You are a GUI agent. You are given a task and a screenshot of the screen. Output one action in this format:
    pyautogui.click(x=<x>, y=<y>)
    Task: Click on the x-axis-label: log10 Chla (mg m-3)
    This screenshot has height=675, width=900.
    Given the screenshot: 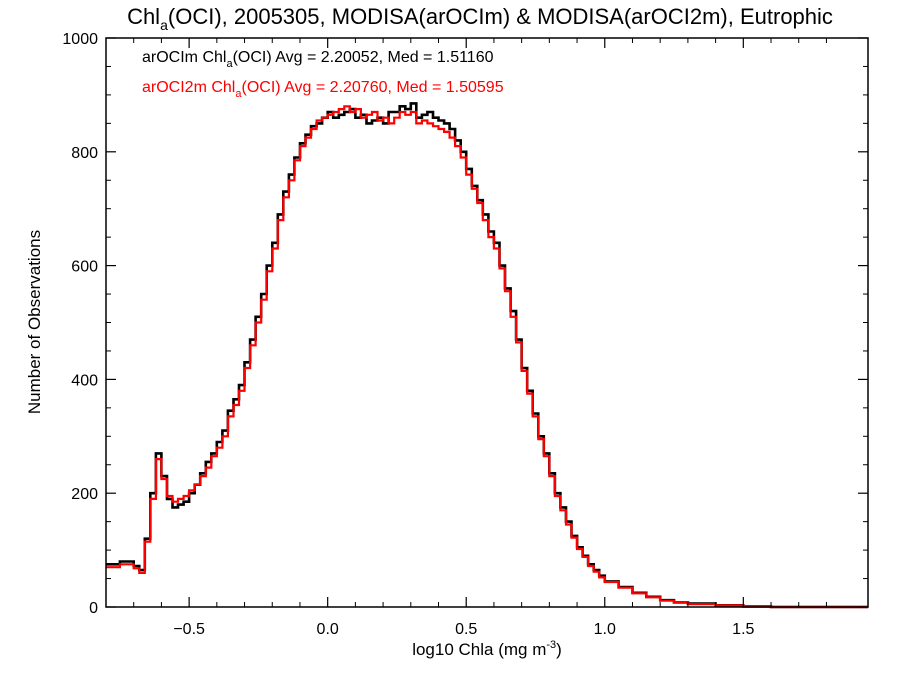 What is the action you would take?
    pyautogui.click(x=487, y=649)
    